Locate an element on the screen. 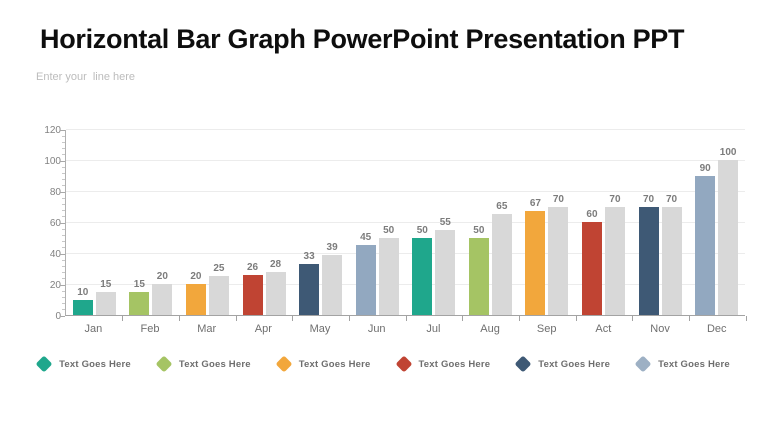 Image resolution: width=768 pixels, height=432 pixels. colored-bar-unit-jun: 45 is located at coordinates (365, 273).